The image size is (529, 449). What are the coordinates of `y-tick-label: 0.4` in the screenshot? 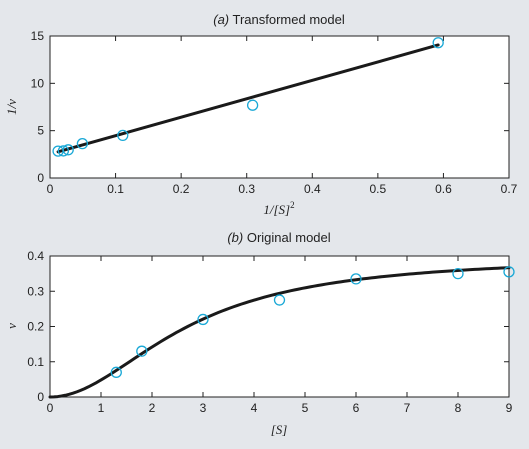 It's located at (35, 256).